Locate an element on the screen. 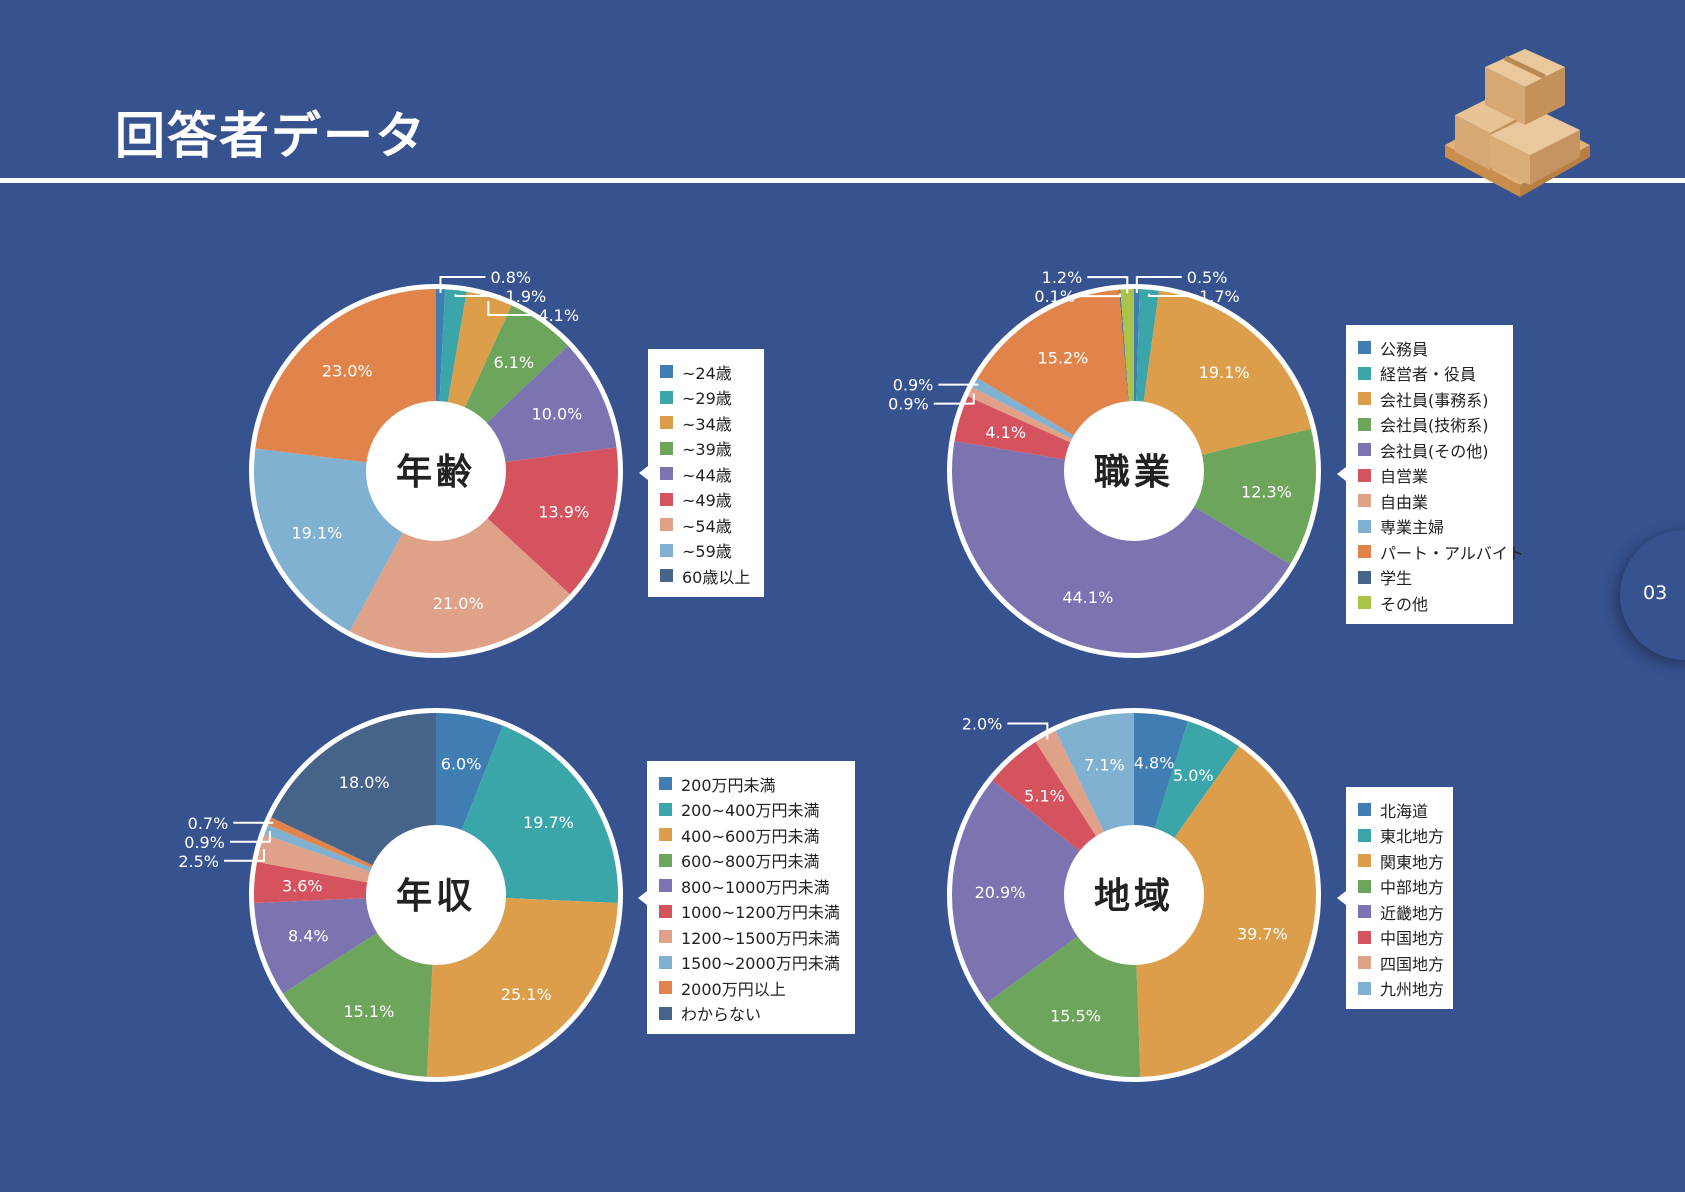  legend-item: 公務員 is located at coordinates (1428, 348).